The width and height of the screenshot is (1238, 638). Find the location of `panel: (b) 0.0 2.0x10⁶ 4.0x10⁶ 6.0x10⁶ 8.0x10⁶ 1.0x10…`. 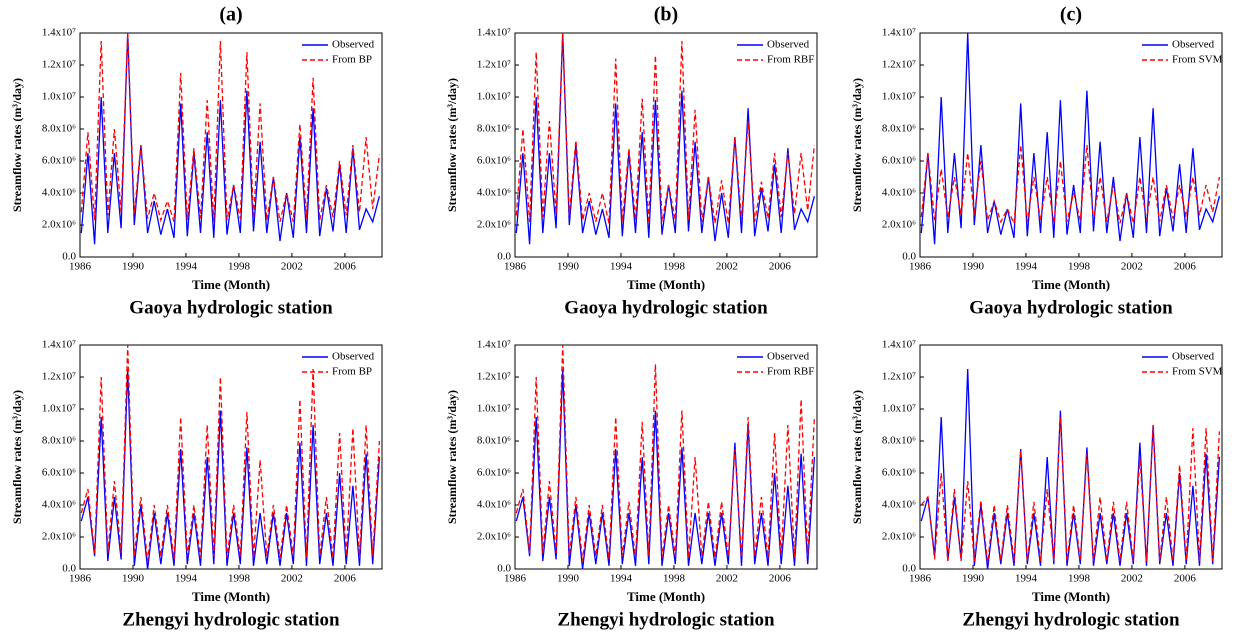

panel: (b) 0.0 2.0x10⁶ 4.0x10⁶ 6.0x10⁶ 8.0x10⁶ 1.0x10… is located at coordinates (631, 161).